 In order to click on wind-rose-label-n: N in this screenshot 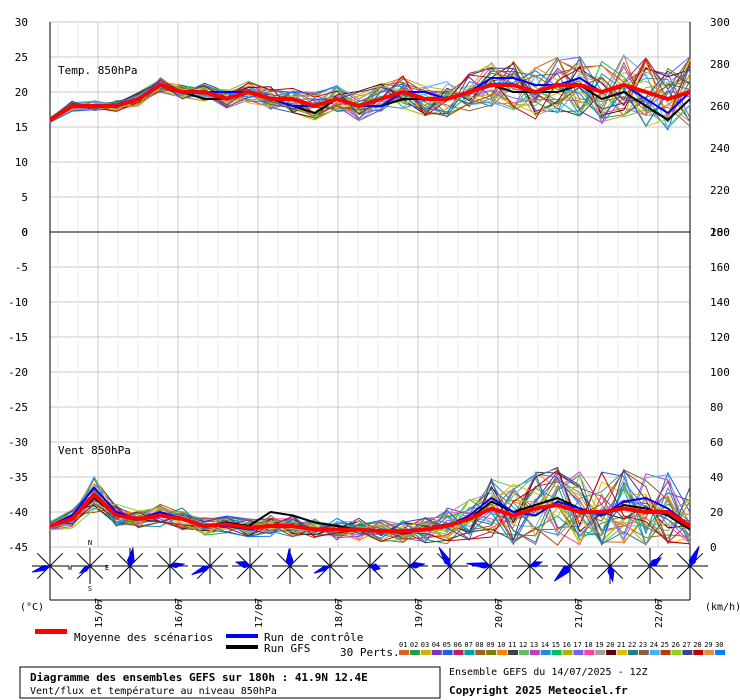, I will do `click(90, 543)`.